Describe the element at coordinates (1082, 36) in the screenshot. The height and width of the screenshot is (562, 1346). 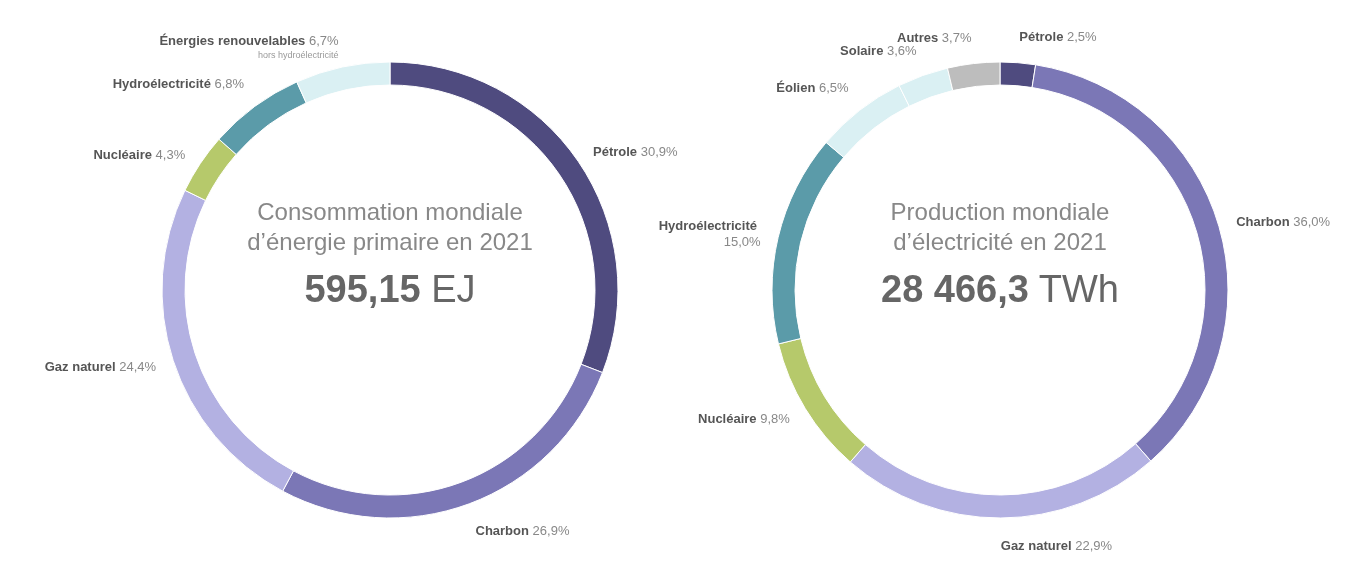
I see `data-label: 2,5%` at that location.